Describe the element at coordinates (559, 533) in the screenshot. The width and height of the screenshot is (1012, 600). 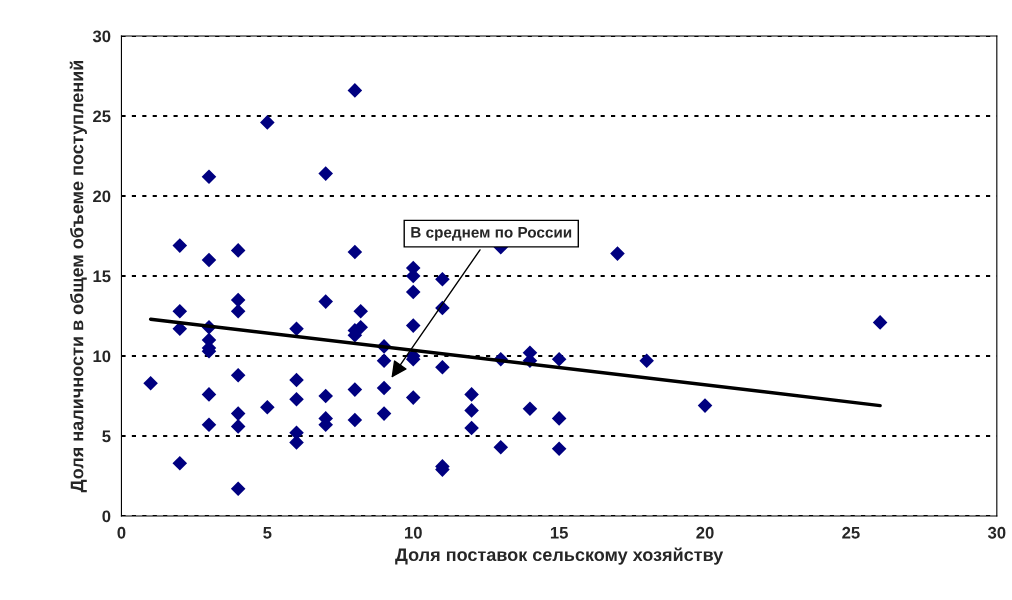
I see `x-tick-label: 15` at that location.